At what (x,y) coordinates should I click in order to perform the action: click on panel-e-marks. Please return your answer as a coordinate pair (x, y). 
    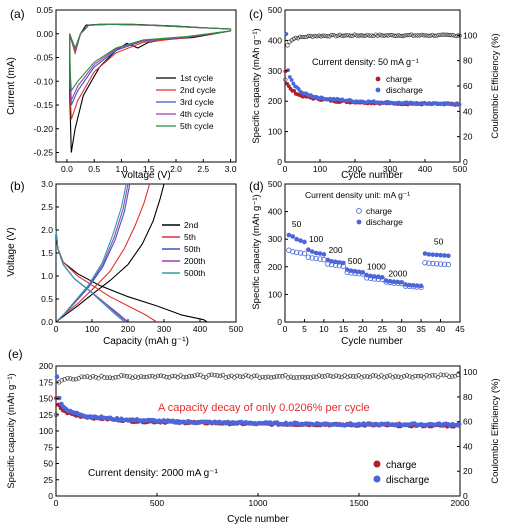
    Looking at the image, I should click on (258, 400).